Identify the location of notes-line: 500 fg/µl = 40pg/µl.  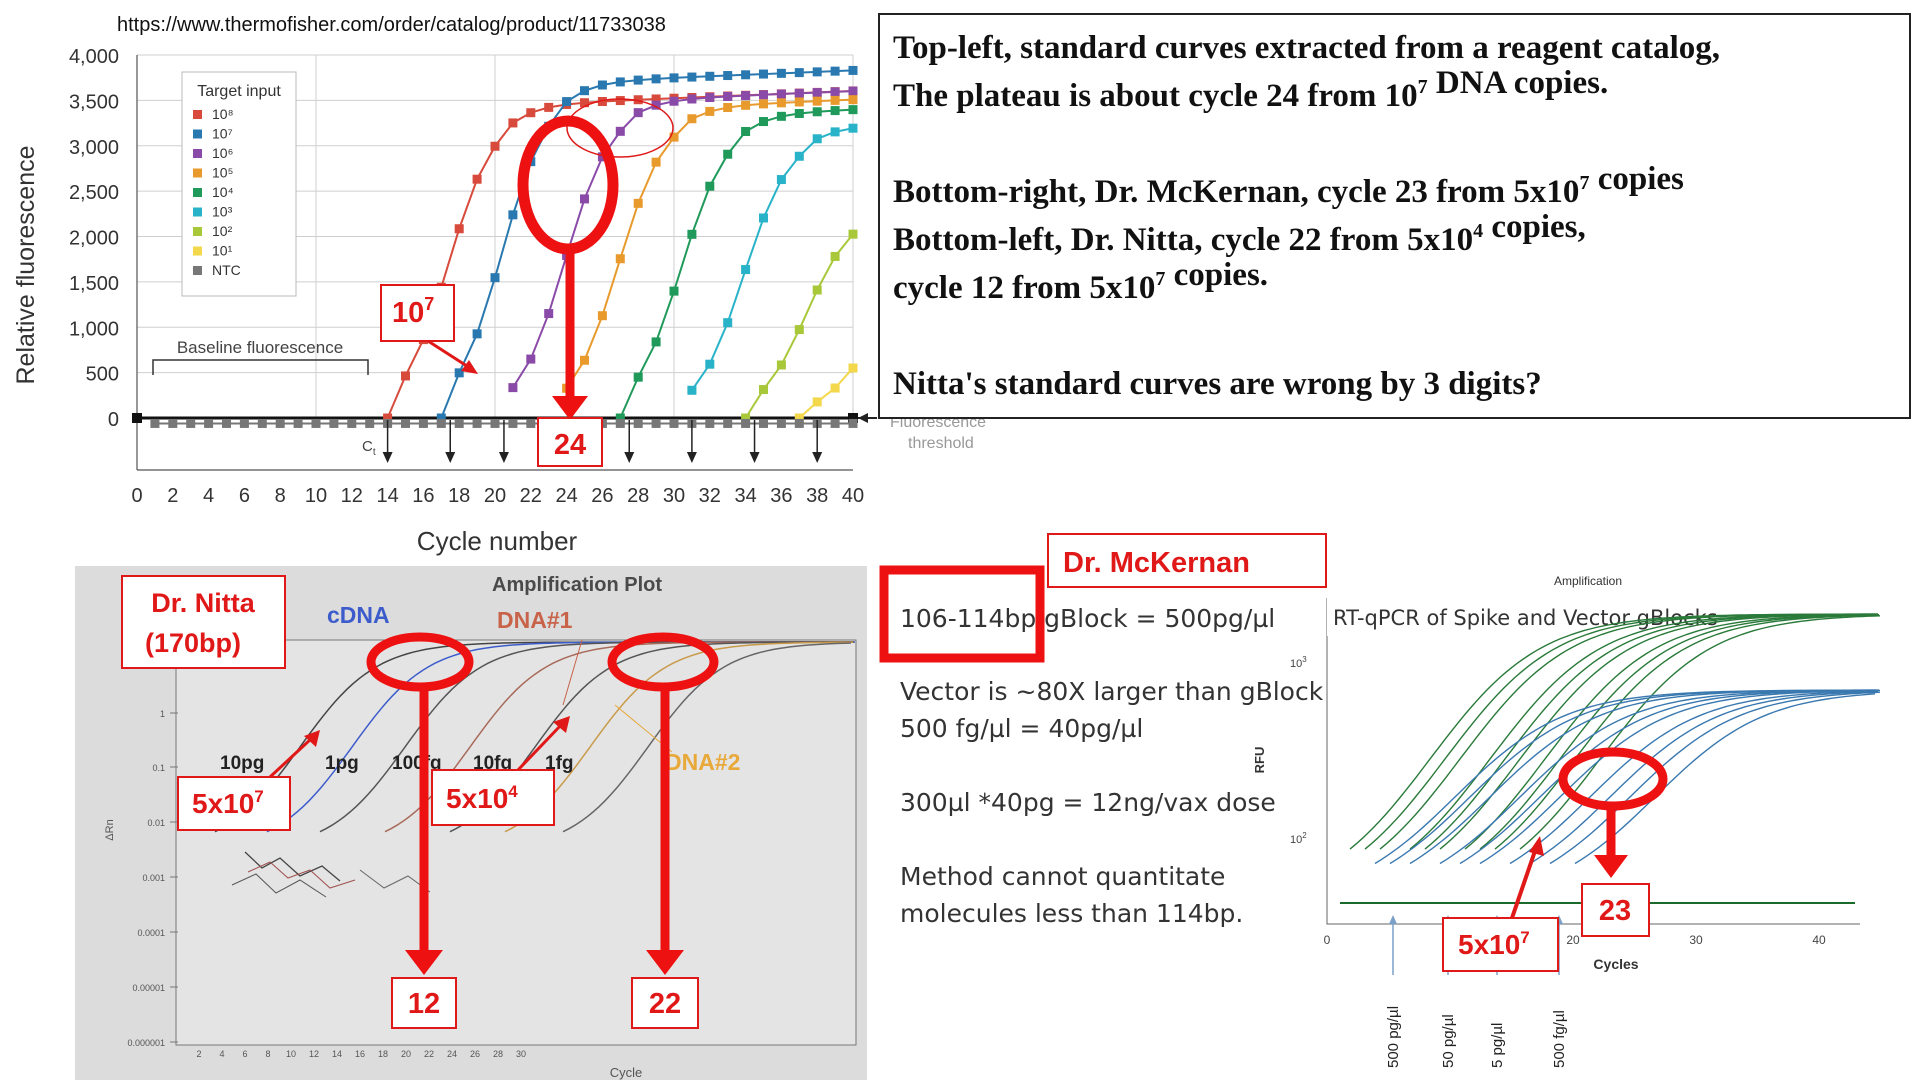
(1021, 728).